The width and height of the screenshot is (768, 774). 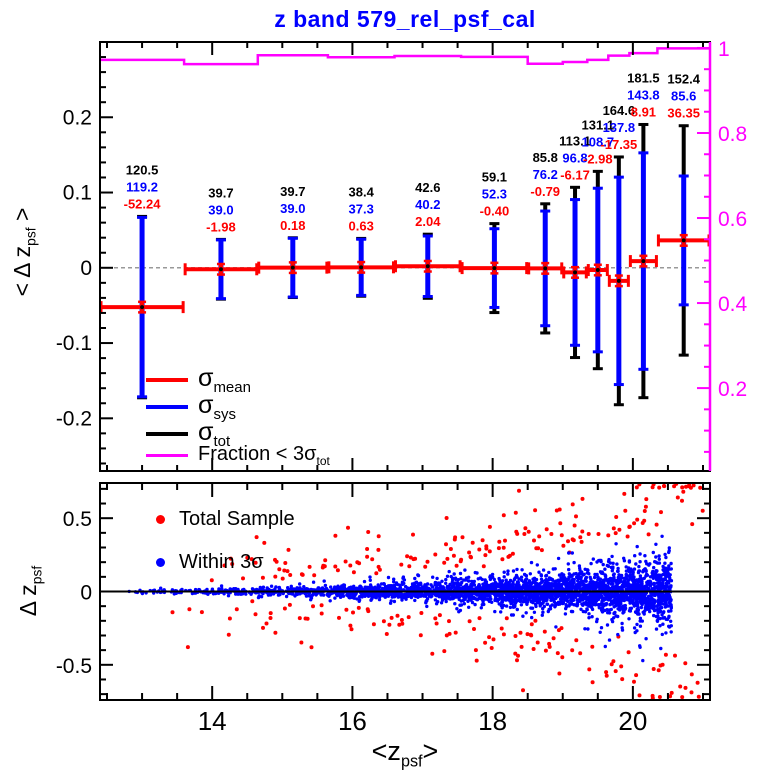 What do you see at coordinates (142, 186) in the screenshot?
I see `bin-label-sys: 119.2` at bounding box center [142, 186].